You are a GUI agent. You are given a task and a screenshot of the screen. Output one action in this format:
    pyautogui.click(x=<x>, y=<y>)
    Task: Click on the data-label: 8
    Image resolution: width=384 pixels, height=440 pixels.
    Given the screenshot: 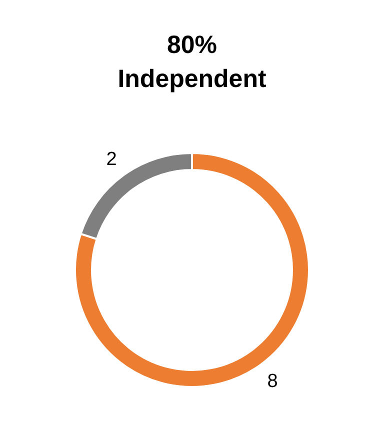 What is the action you would take?
    pyautogui.click(x=272, y=381)
    